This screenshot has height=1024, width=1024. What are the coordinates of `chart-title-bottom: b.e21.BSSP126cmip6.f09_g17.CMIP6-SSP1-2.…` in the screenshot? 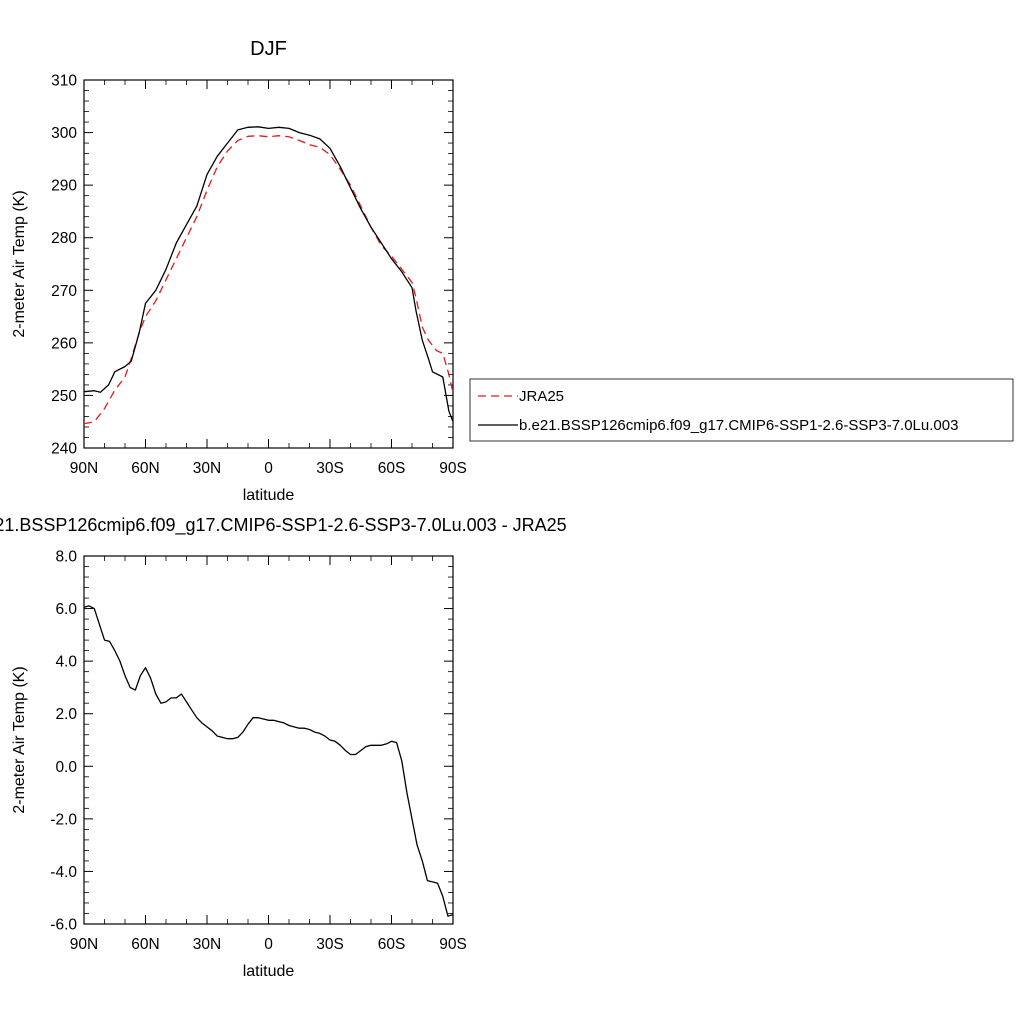 It's located at (283, 525).